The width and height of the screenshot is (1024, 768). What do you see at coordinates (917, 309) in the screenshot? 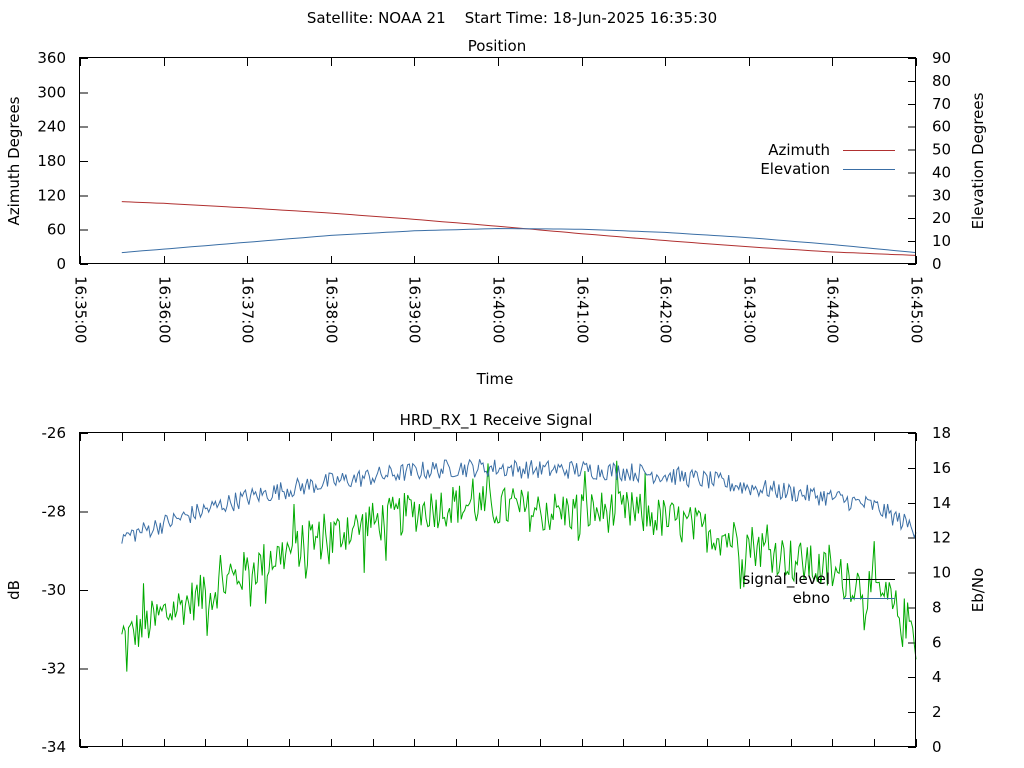
I see `x-tick-label: 16:45:00` at bounding box center [917, 309].